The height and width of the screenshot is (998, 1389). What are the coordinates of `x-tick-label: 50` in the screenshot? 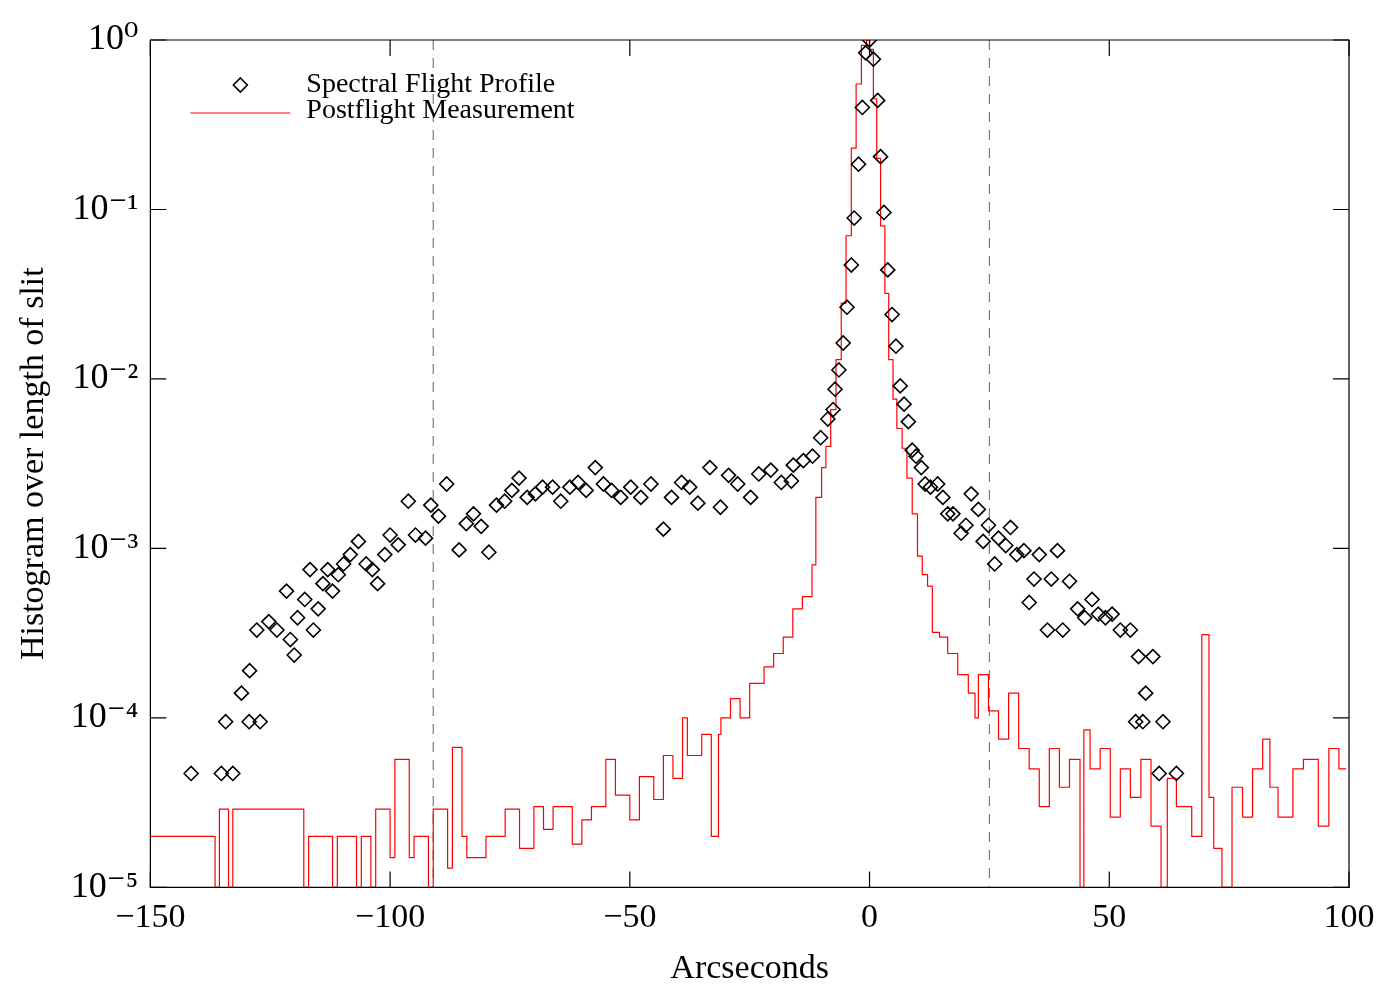 It's located at (1109, 915).